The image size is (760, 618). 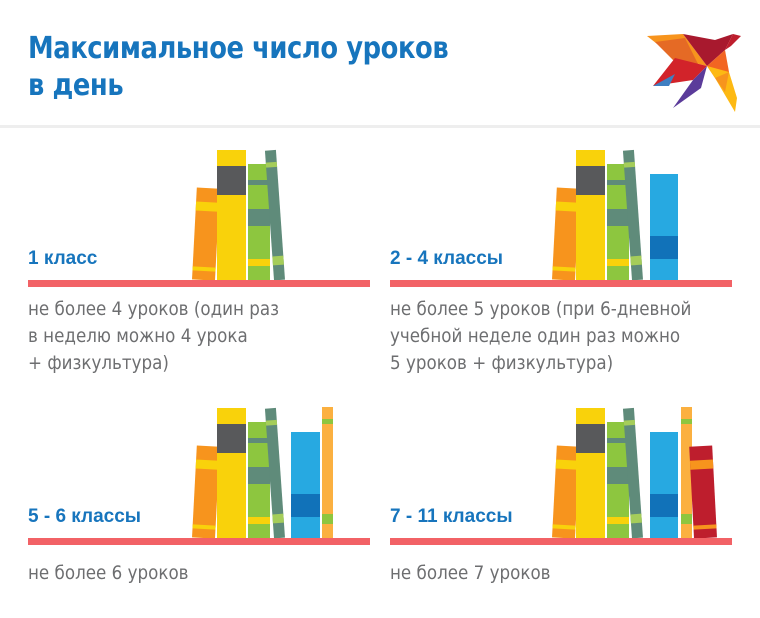 I want to click on panel-description: не более 6 уроков, so click(x=108, y=573).